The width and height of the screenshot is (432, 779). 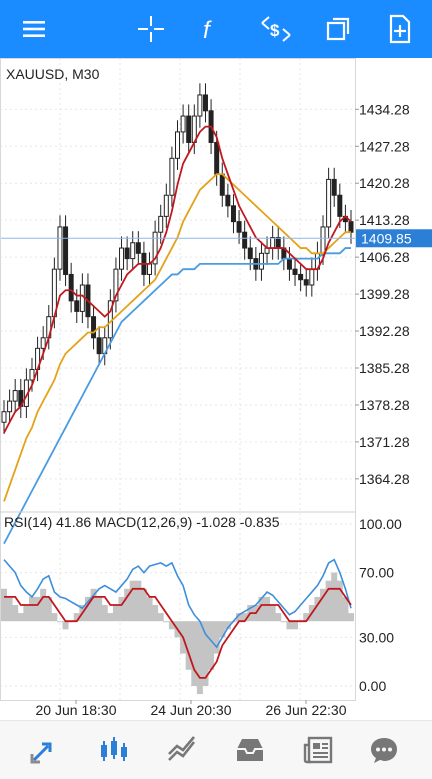 I want to click on crosshair-icon, so click(x=151, y=29).